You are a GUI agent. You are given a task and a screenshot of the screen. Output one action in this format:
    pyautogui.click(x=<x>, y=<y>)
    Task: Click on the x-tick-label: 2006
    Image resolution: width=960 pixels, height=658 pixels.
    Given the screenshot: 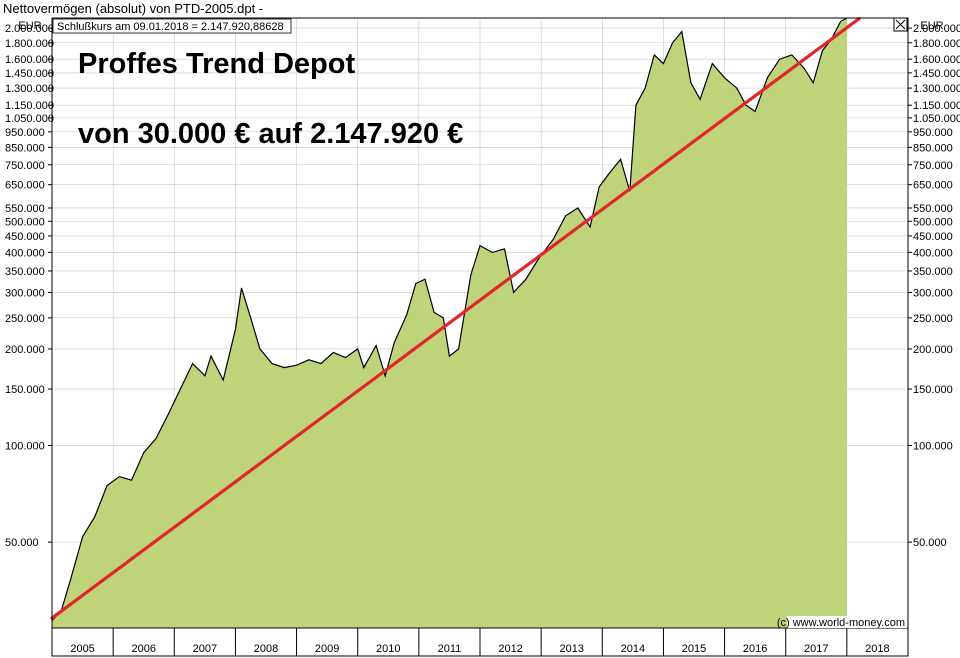 What is the action you would take?
    pyautogui.click(x=143, y=649)
    